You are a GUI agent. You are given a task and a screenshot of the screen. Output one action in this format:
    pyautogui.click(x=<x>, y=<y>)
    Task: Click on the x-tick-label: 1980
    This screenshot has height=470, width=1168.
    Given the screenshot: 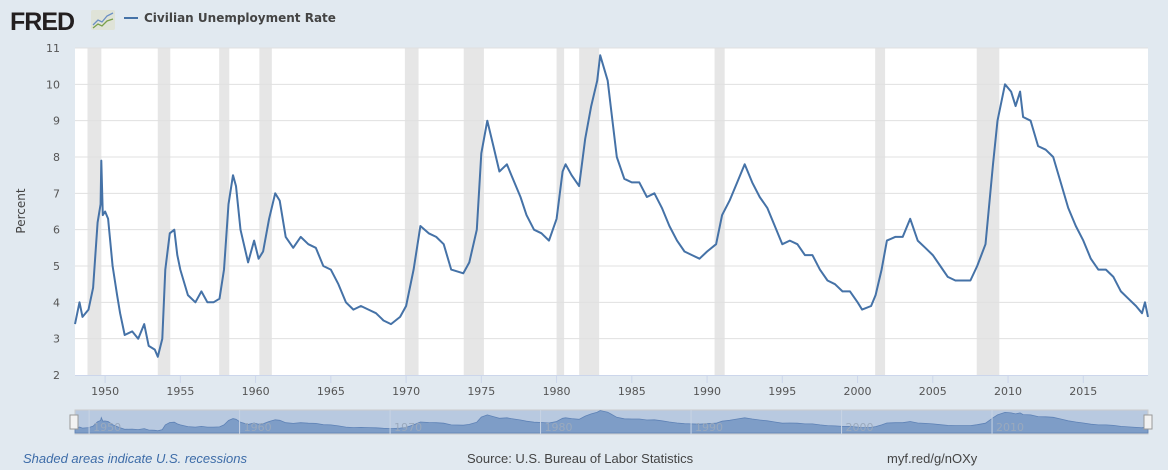 What is the action you would take?
    pyautogui.click(x=557, y=391)
    